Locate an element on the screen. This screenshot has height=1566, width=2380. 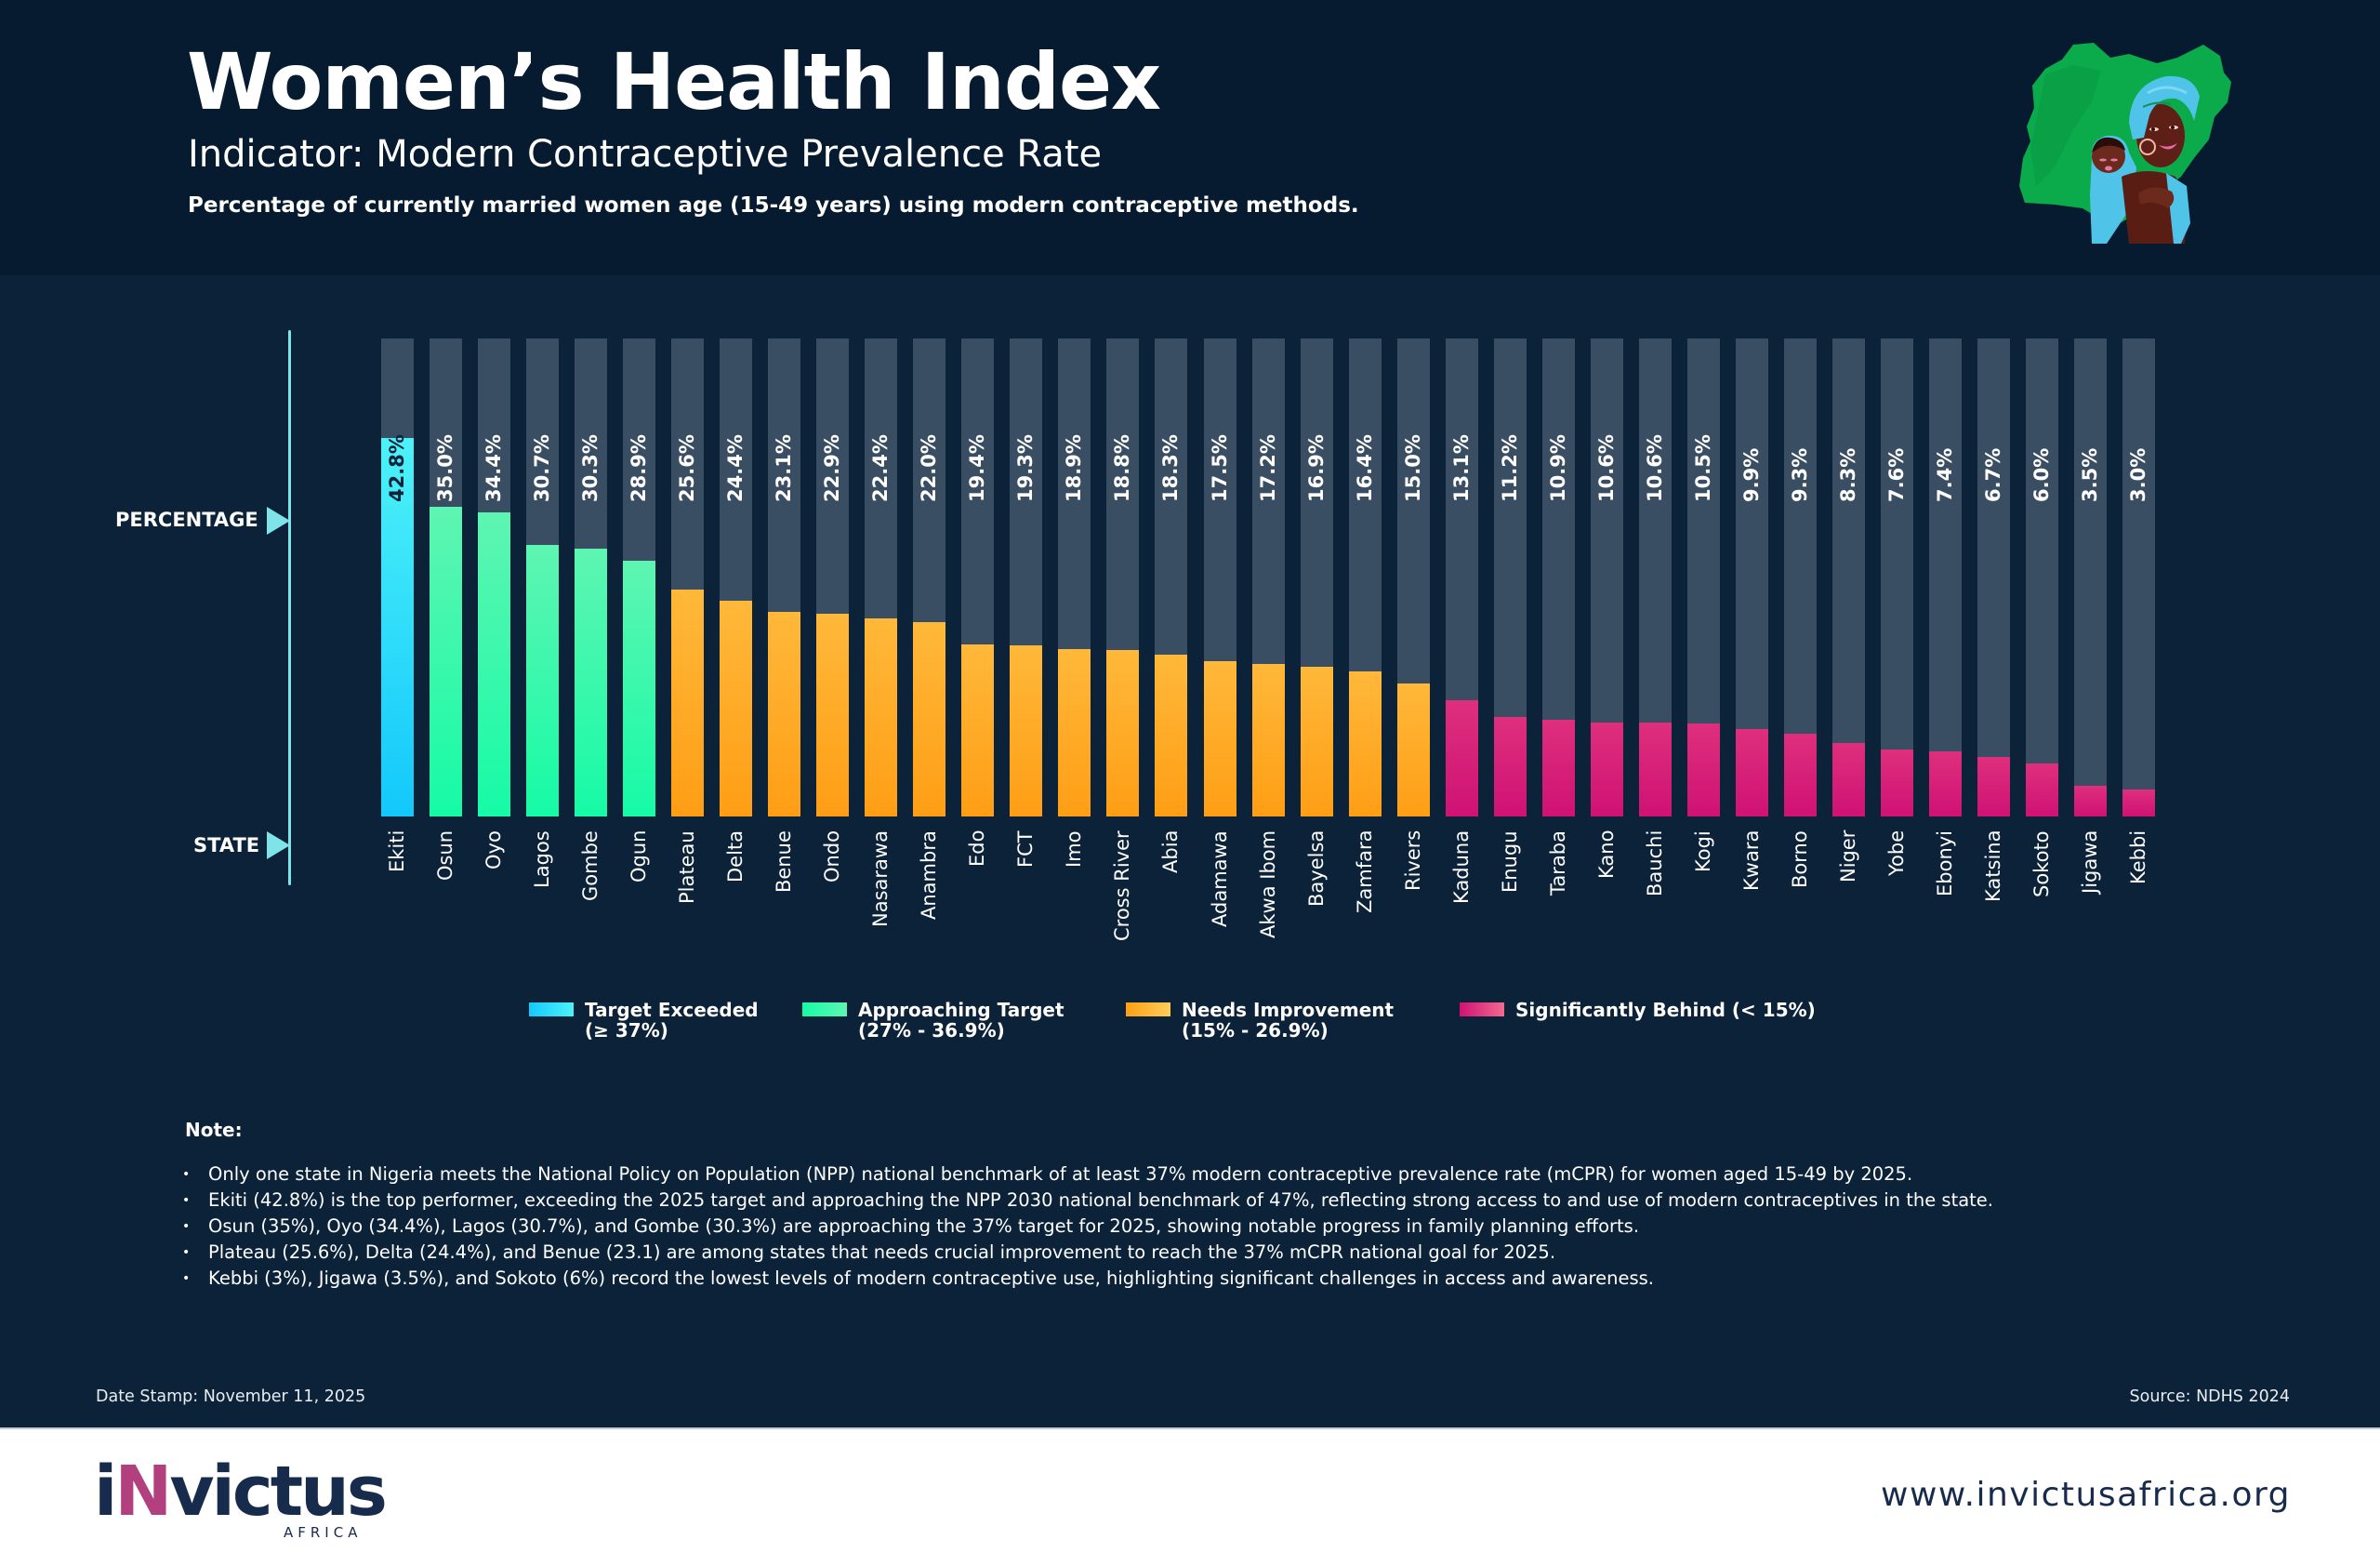
bar-track-kebbi is located at coordinates (2139, 577).